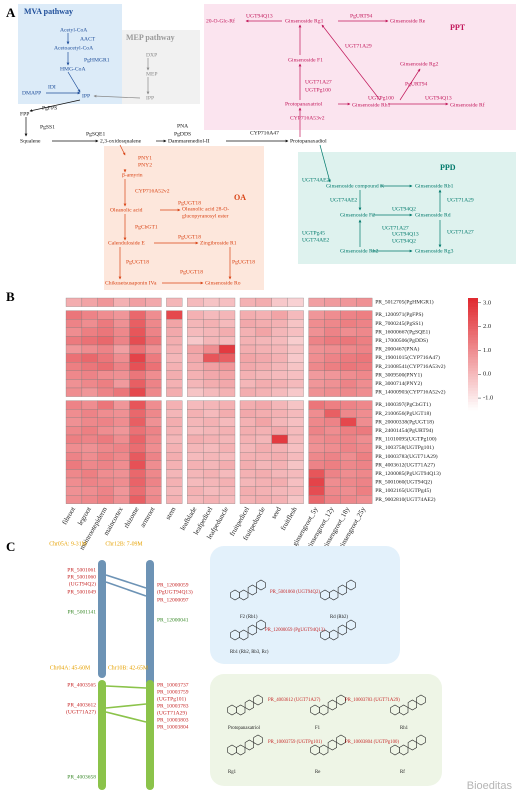 Image resolution: width=522 pixels, height=797 pixels. Describe the element at coordinates (405, 439) in the screenshot. I see `row-label: PR_11010095(UGTPg100)` at that location.